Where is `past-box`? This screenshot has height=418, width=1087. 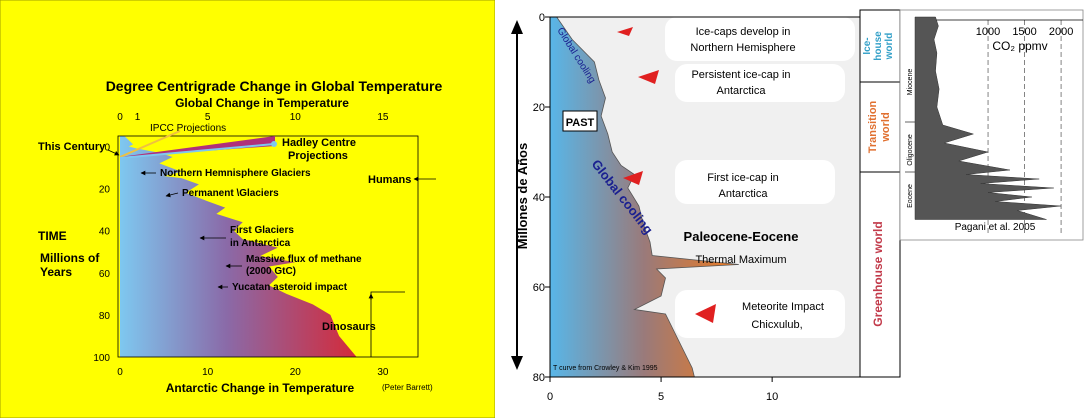 past-box is located at coordinates (580, 121).